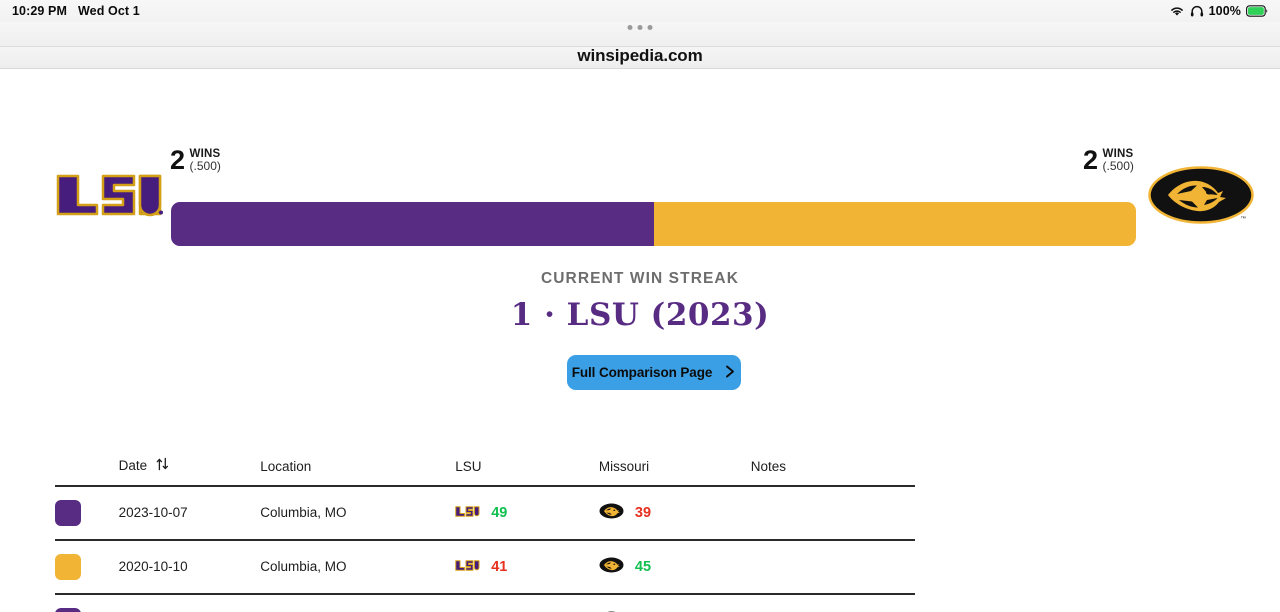  Describe the element at coordinates (177, 160) in the screenshot. I see `lsu-wins-count: 2` at that location.